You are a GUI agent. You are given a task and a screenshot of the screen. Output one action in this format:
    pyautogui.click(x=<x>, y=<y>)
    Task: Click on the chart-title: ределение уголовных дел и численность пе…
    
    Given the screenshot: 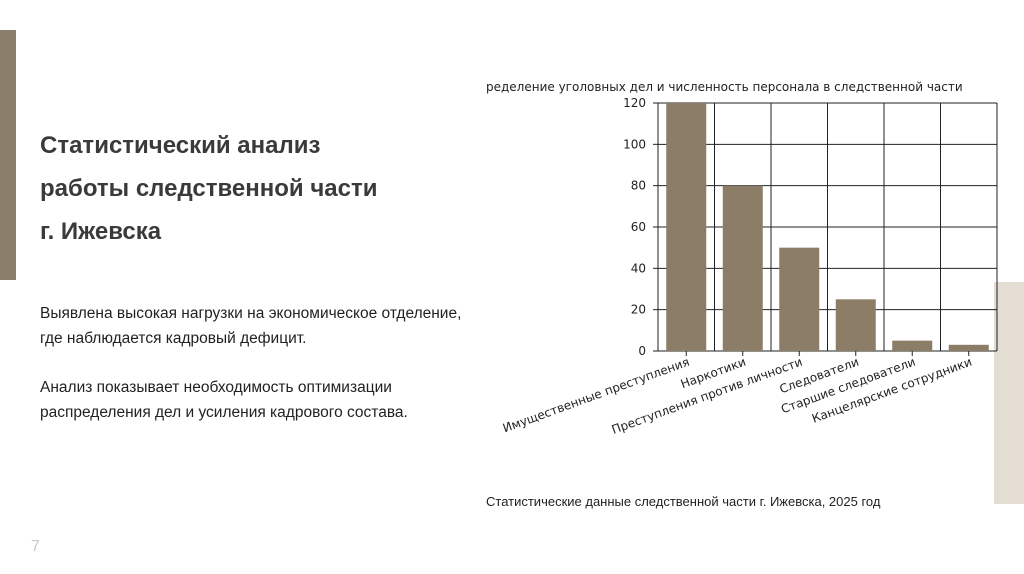 What is the action you would take?
    pyautogui.click(x=724, y=87)
    